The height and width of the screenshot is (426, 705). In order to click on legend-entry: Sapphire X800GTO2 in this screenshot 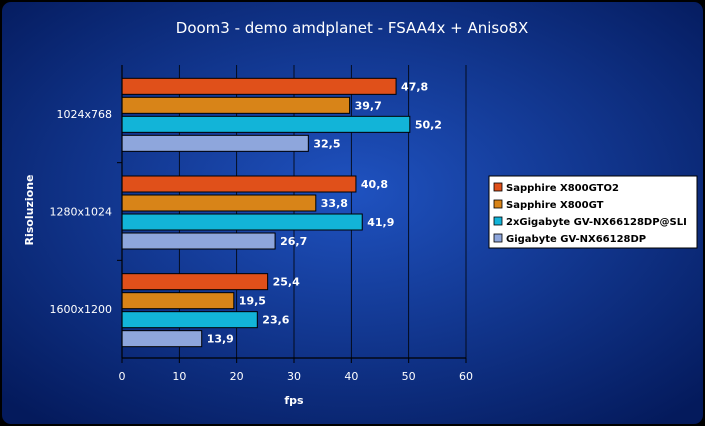, I will do `click(562, 188)`.